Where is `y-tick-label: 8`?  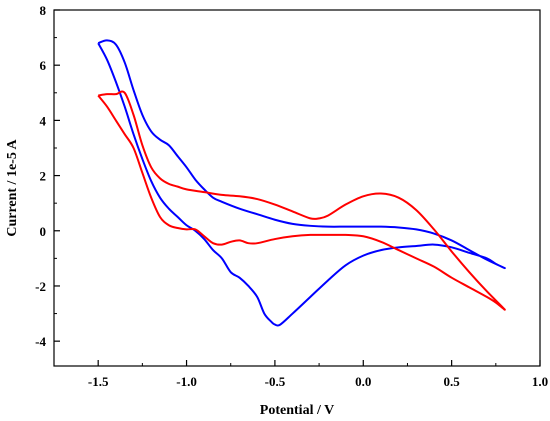
y-tick-label: 8 is located at coordinates (43, 10).